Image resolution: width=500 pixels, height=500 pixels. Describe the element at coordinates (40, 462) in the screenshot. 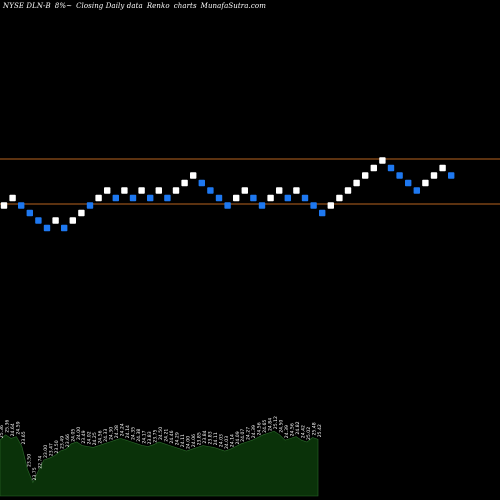

I see `price-label: 22.74` at that location.